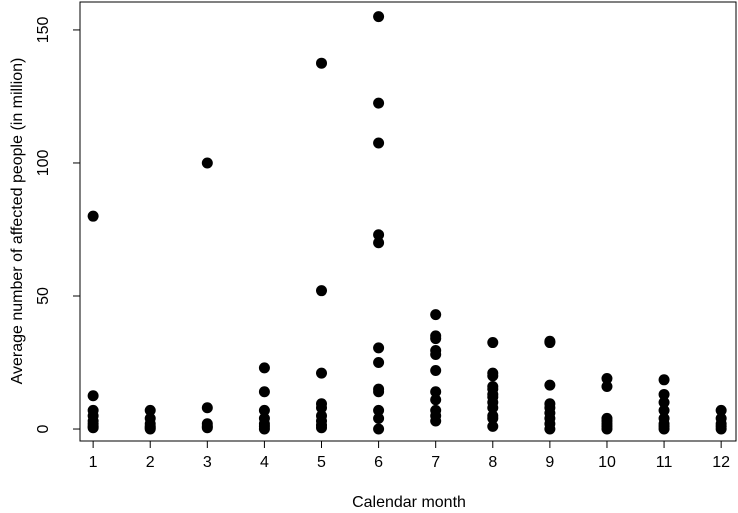 The image size is (738, 513). Describe the element at coordinates (207, 462) in the screenshot. I see `x-tick-label: 3` at that location.